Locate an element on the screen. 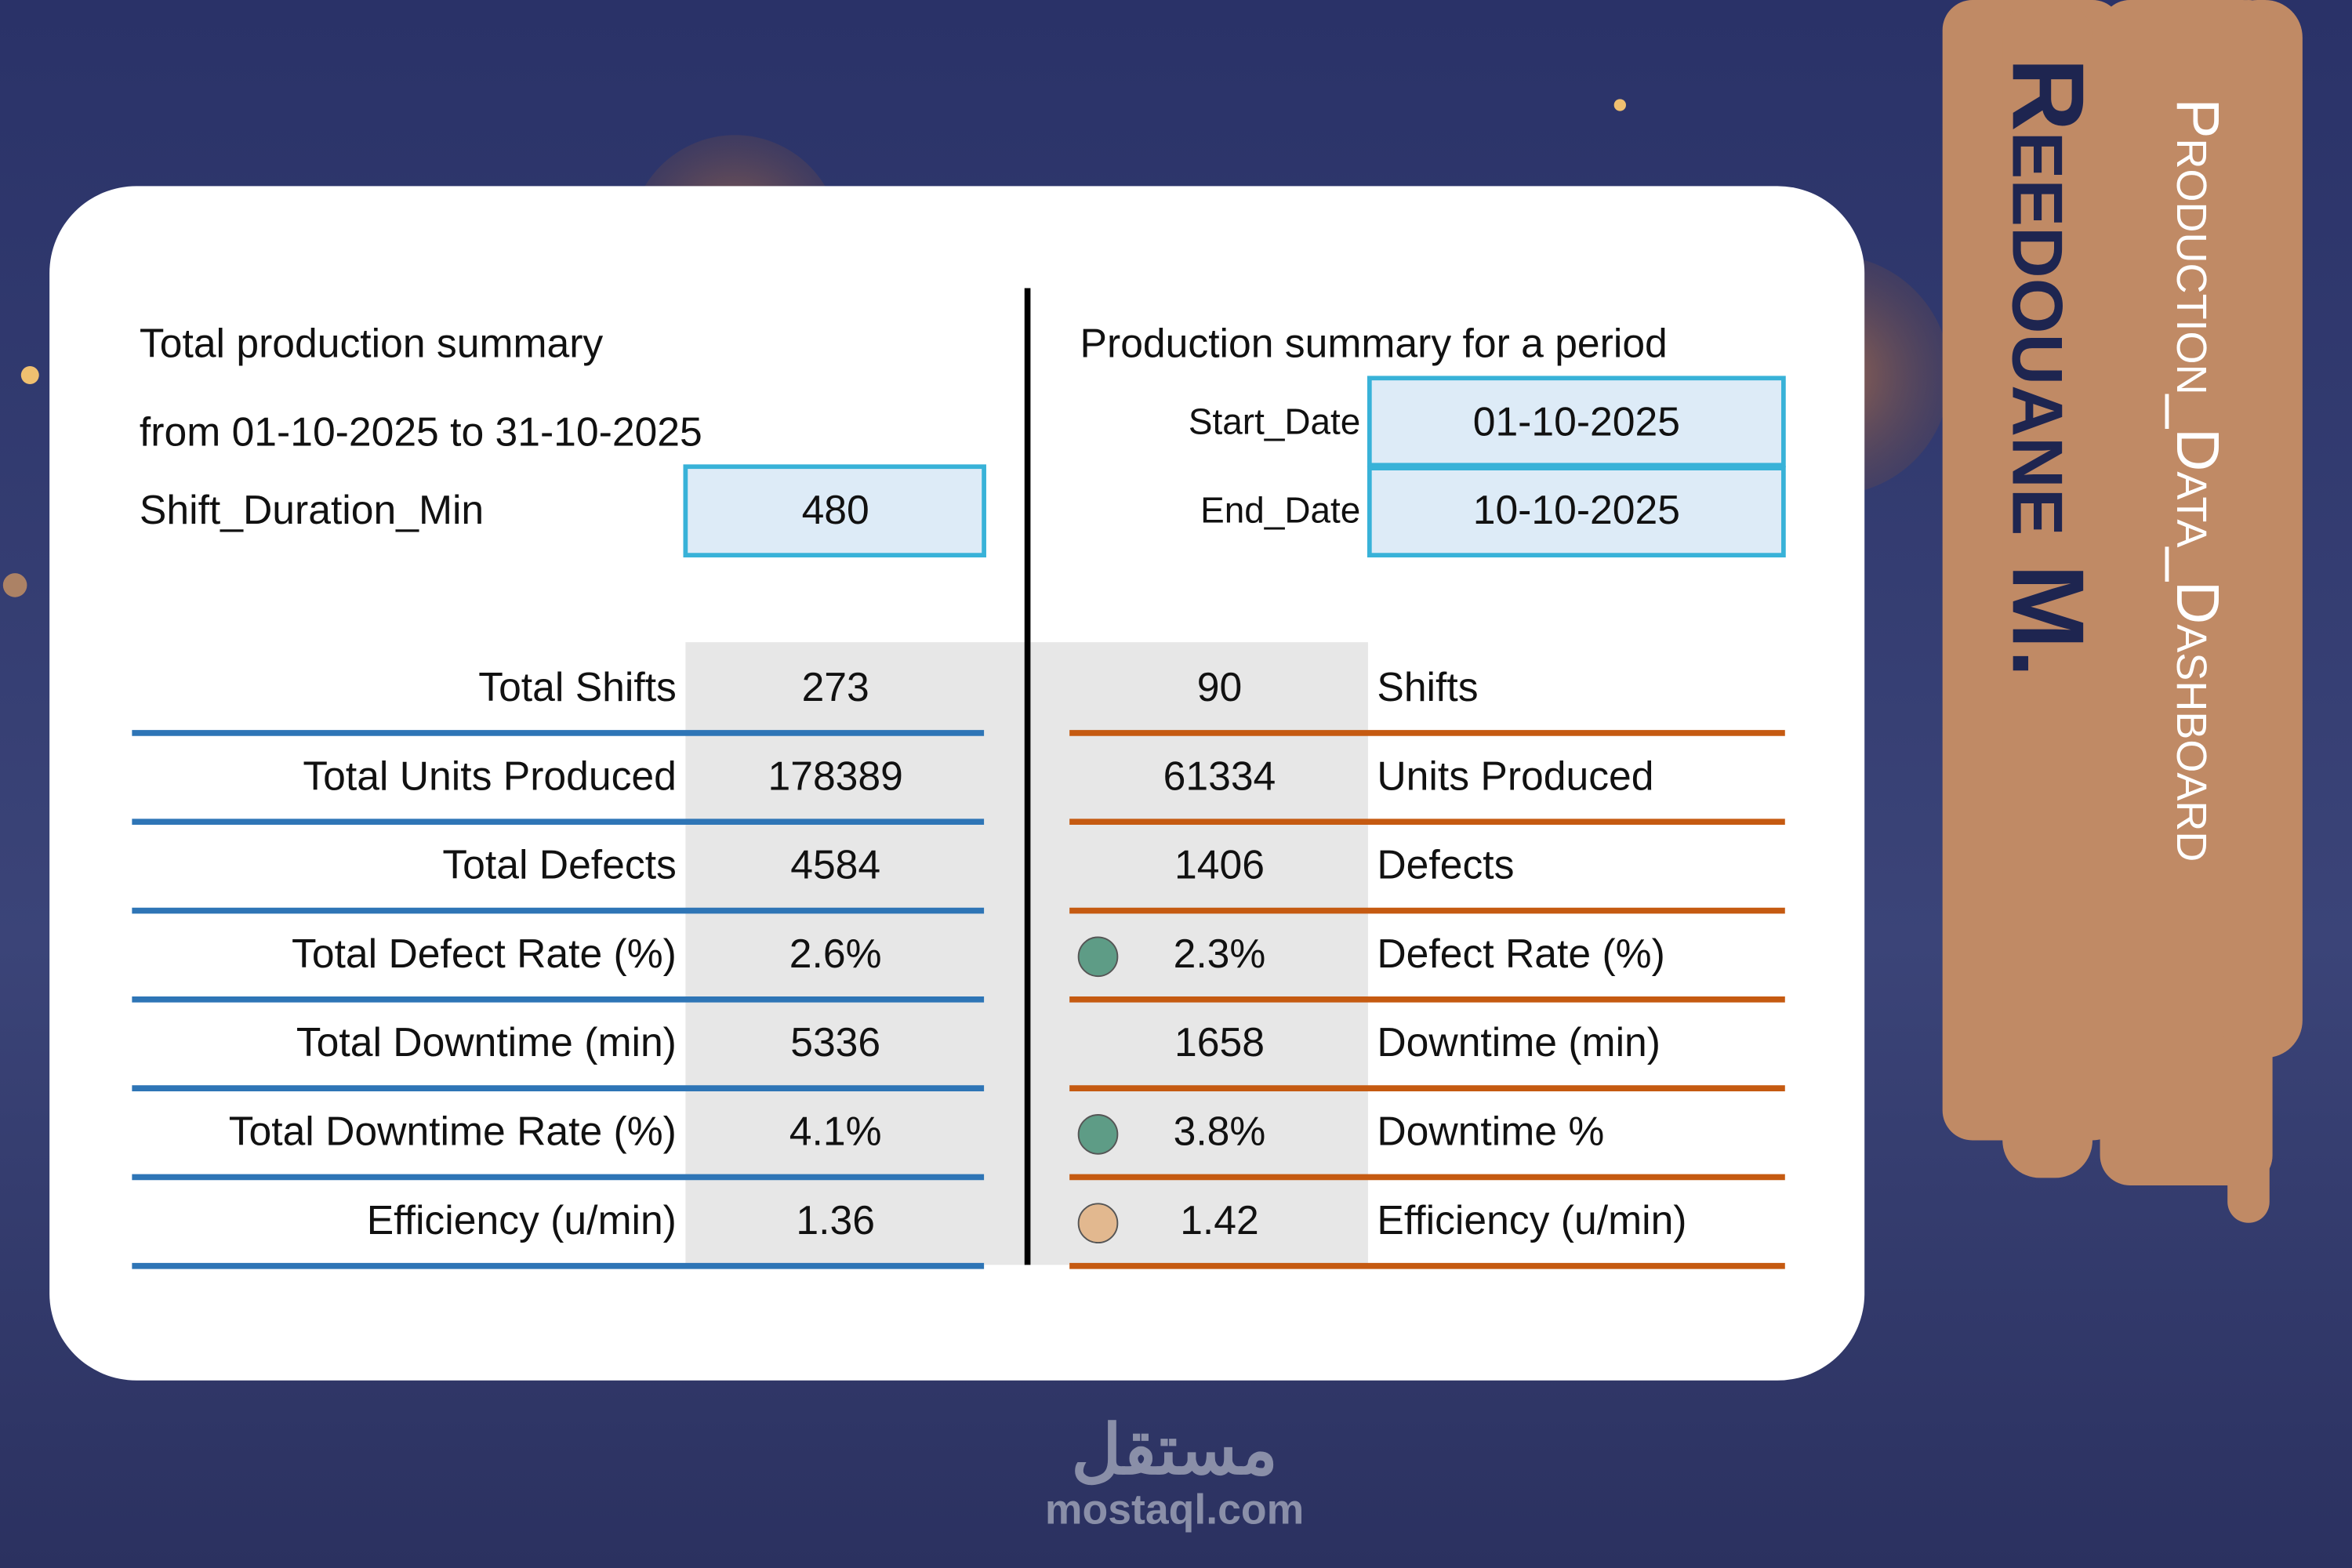  input-value: 01-10-2025 is located at coordinates (1576, 421).